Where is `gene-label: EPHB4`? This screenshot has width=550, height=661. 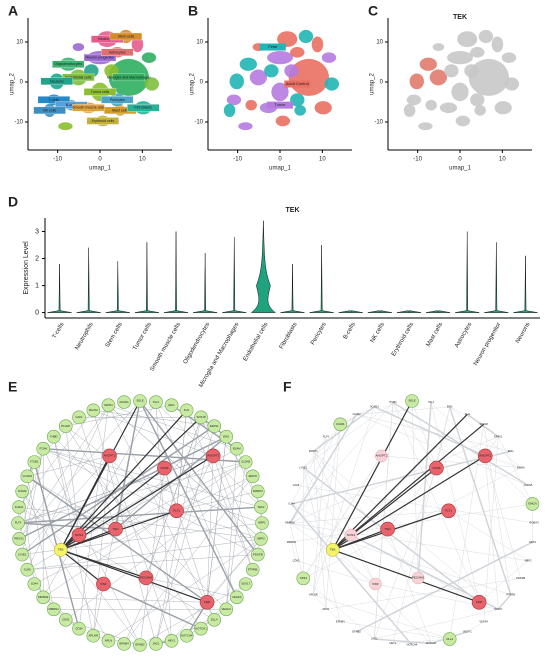
gene-label: EPHB4 is located at coordinates (340, 621).